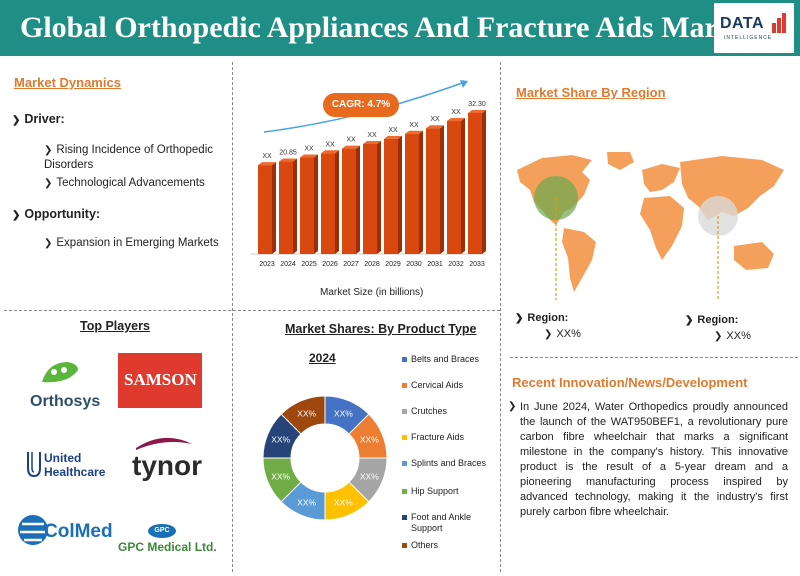  What do you see at coordinates (456, 264) in the screenshot?
I see `bar-category-label: 2032` at bounding box center [456, 264].